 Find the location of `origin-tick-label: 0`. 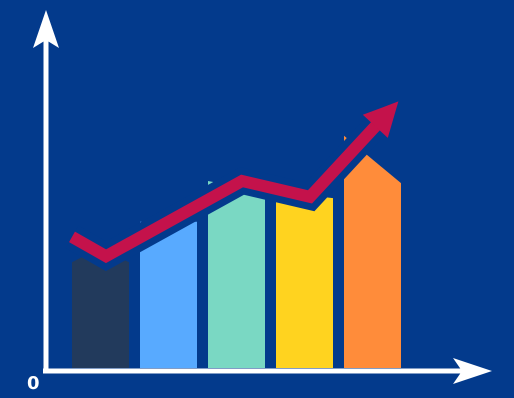

origin-tick-label: 0 is located at coordinates (33, 383).